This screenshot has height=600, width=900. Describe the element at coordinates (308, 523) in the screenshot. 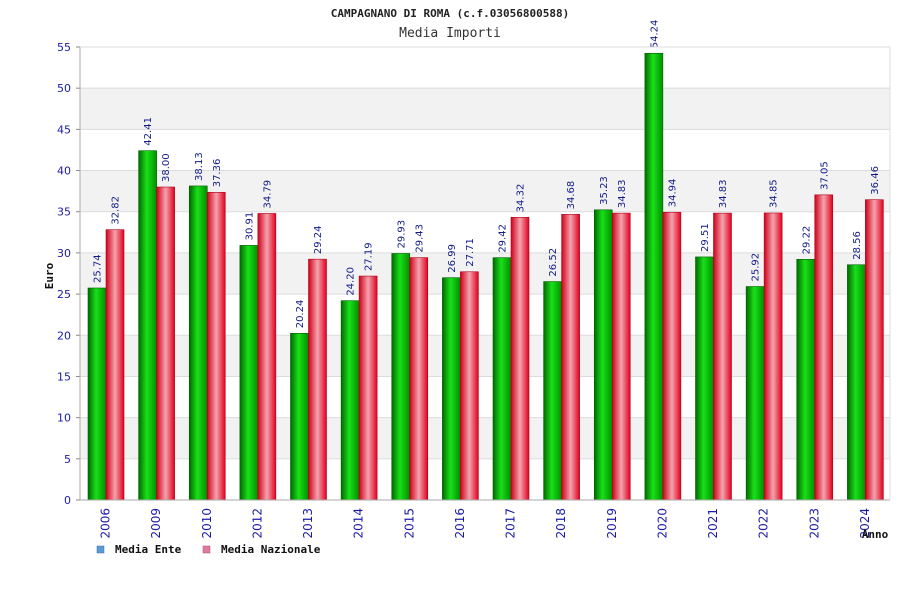

I see `x-tick-label: 2013` at that location.